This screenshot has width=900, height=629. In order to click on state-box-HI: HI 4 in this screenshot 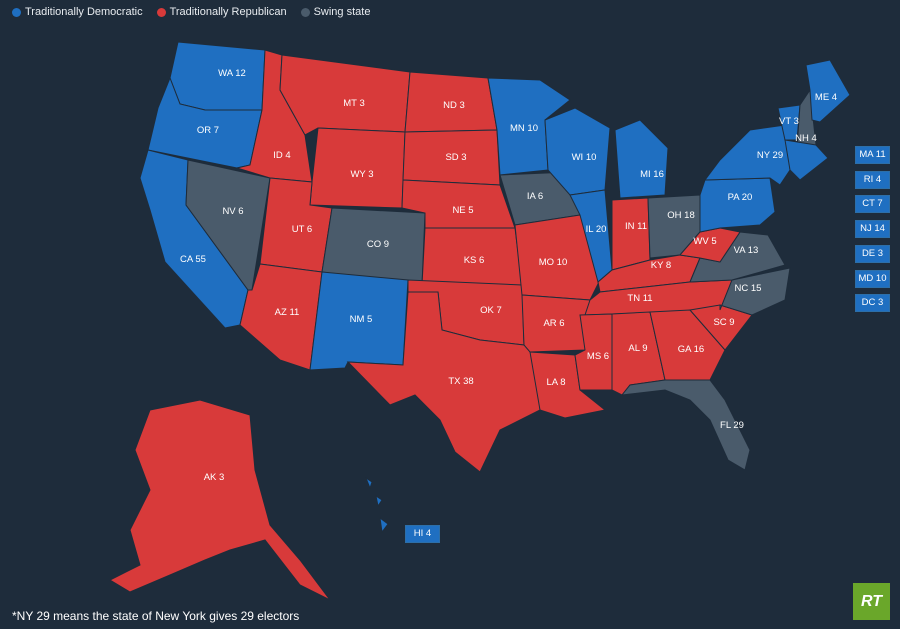, I will do `click(422, 534)`.